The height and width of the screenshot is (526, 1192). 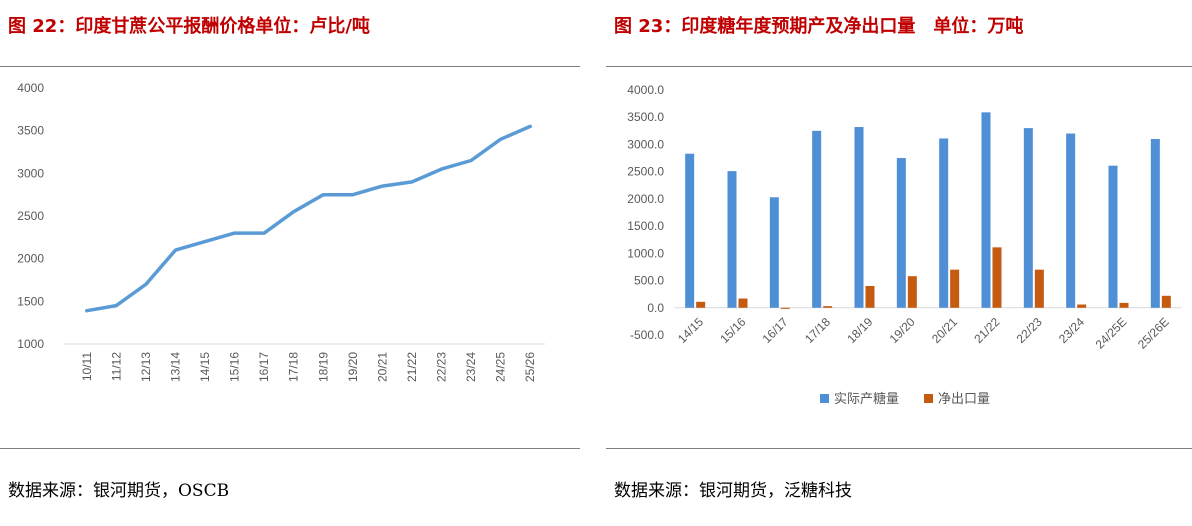 I want to click on y-tick-label: 2000.0, so click(x=645, y=199).